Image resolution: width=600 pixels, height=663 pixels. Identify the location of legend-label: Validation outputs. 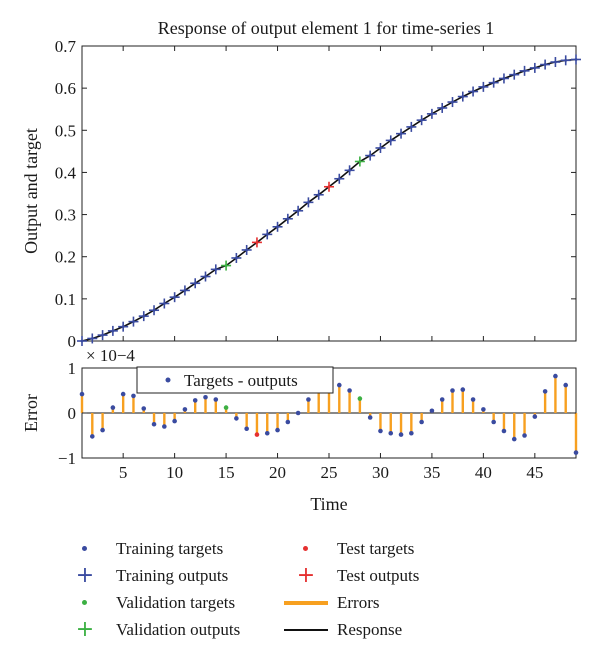
(178, 629).